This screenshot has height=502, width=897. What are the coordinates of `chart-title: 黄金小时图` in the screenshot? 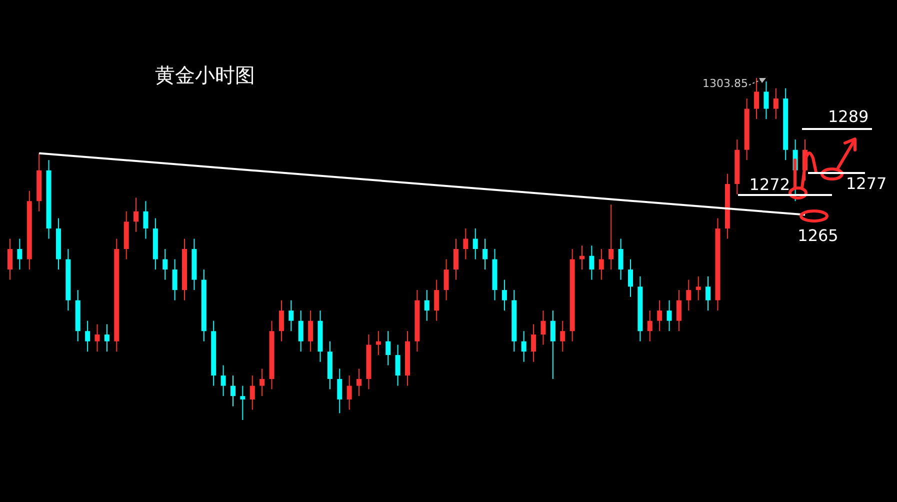 It's located at (205, 75).